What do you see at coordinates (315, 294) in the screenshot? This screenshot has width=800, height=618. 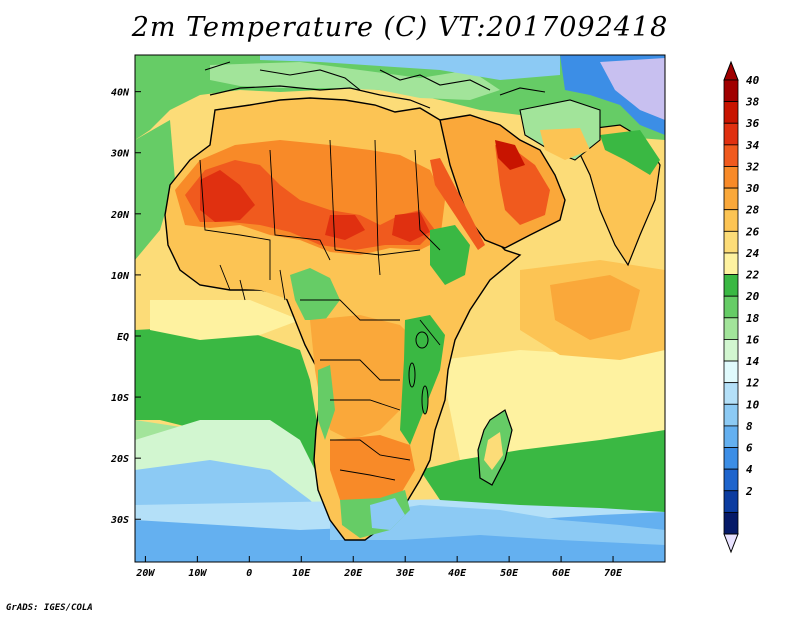 I see `west-africa-green` at bounding box center [315, 294].